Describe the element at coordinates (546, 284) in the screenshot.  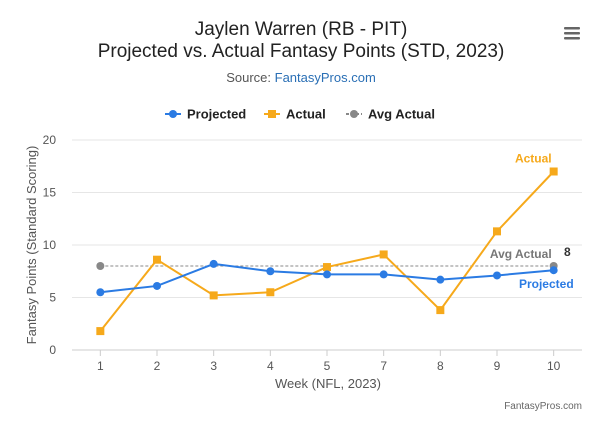
I see `annotation-projected: Projected` at that location.